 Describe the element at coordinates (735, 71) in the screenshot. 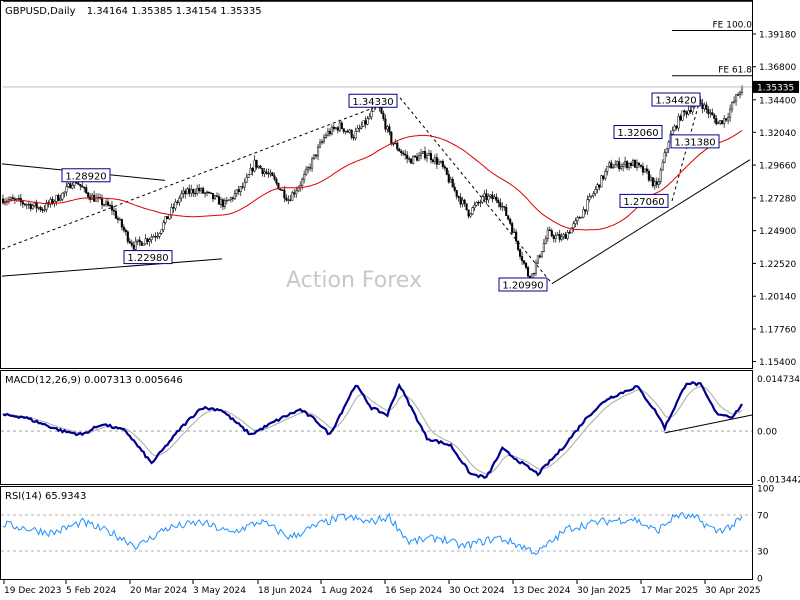

I see `fib-label: FE 61.8` at that location.